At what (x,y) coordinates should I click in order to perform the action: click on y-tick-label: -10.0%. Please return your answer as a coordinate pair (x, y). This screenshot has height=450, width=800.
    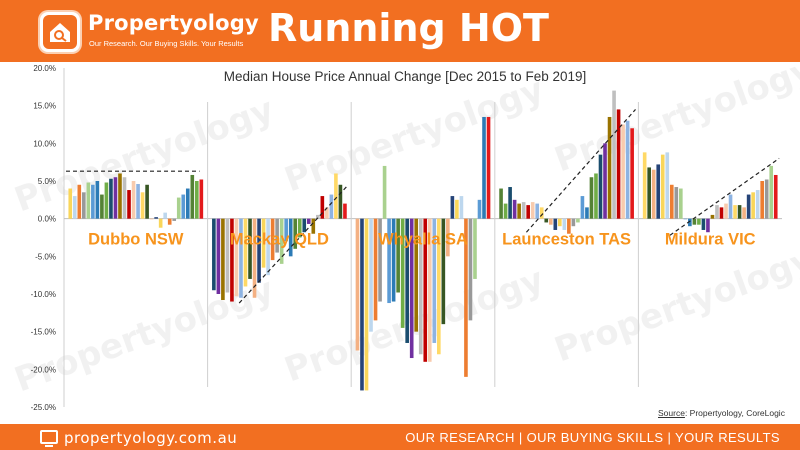
    Looking at the image, I should click on (43, 294).